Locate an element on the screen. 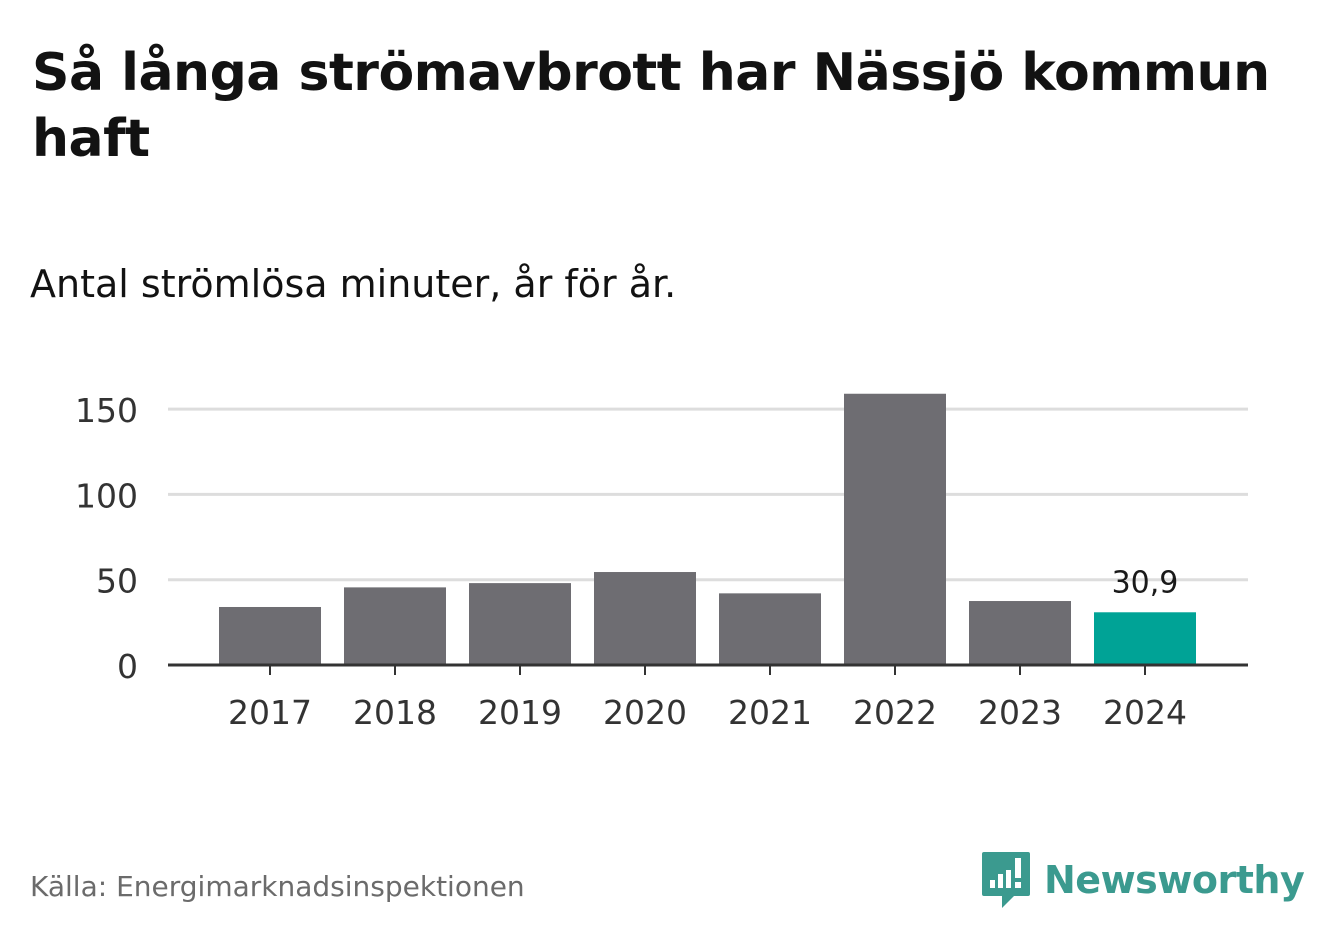  brand-name: Newsworthy is located at coordinates (1174, 880).